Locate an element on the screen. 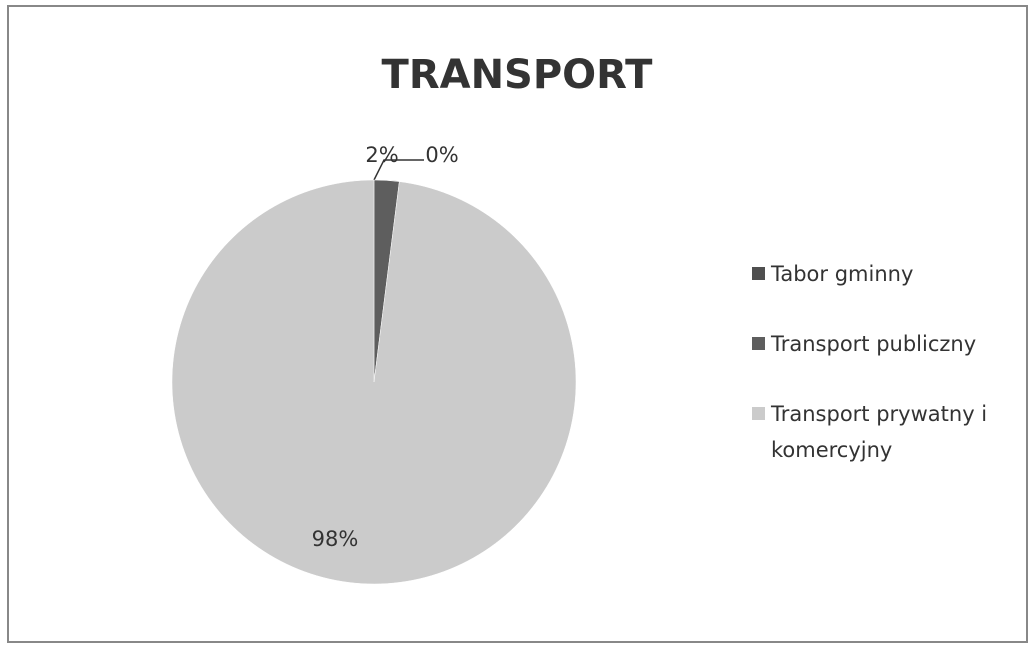 The width and height of the screenshot is (1035, 648). legend-item: Tabor gminny is located at coordinates (872, 274).